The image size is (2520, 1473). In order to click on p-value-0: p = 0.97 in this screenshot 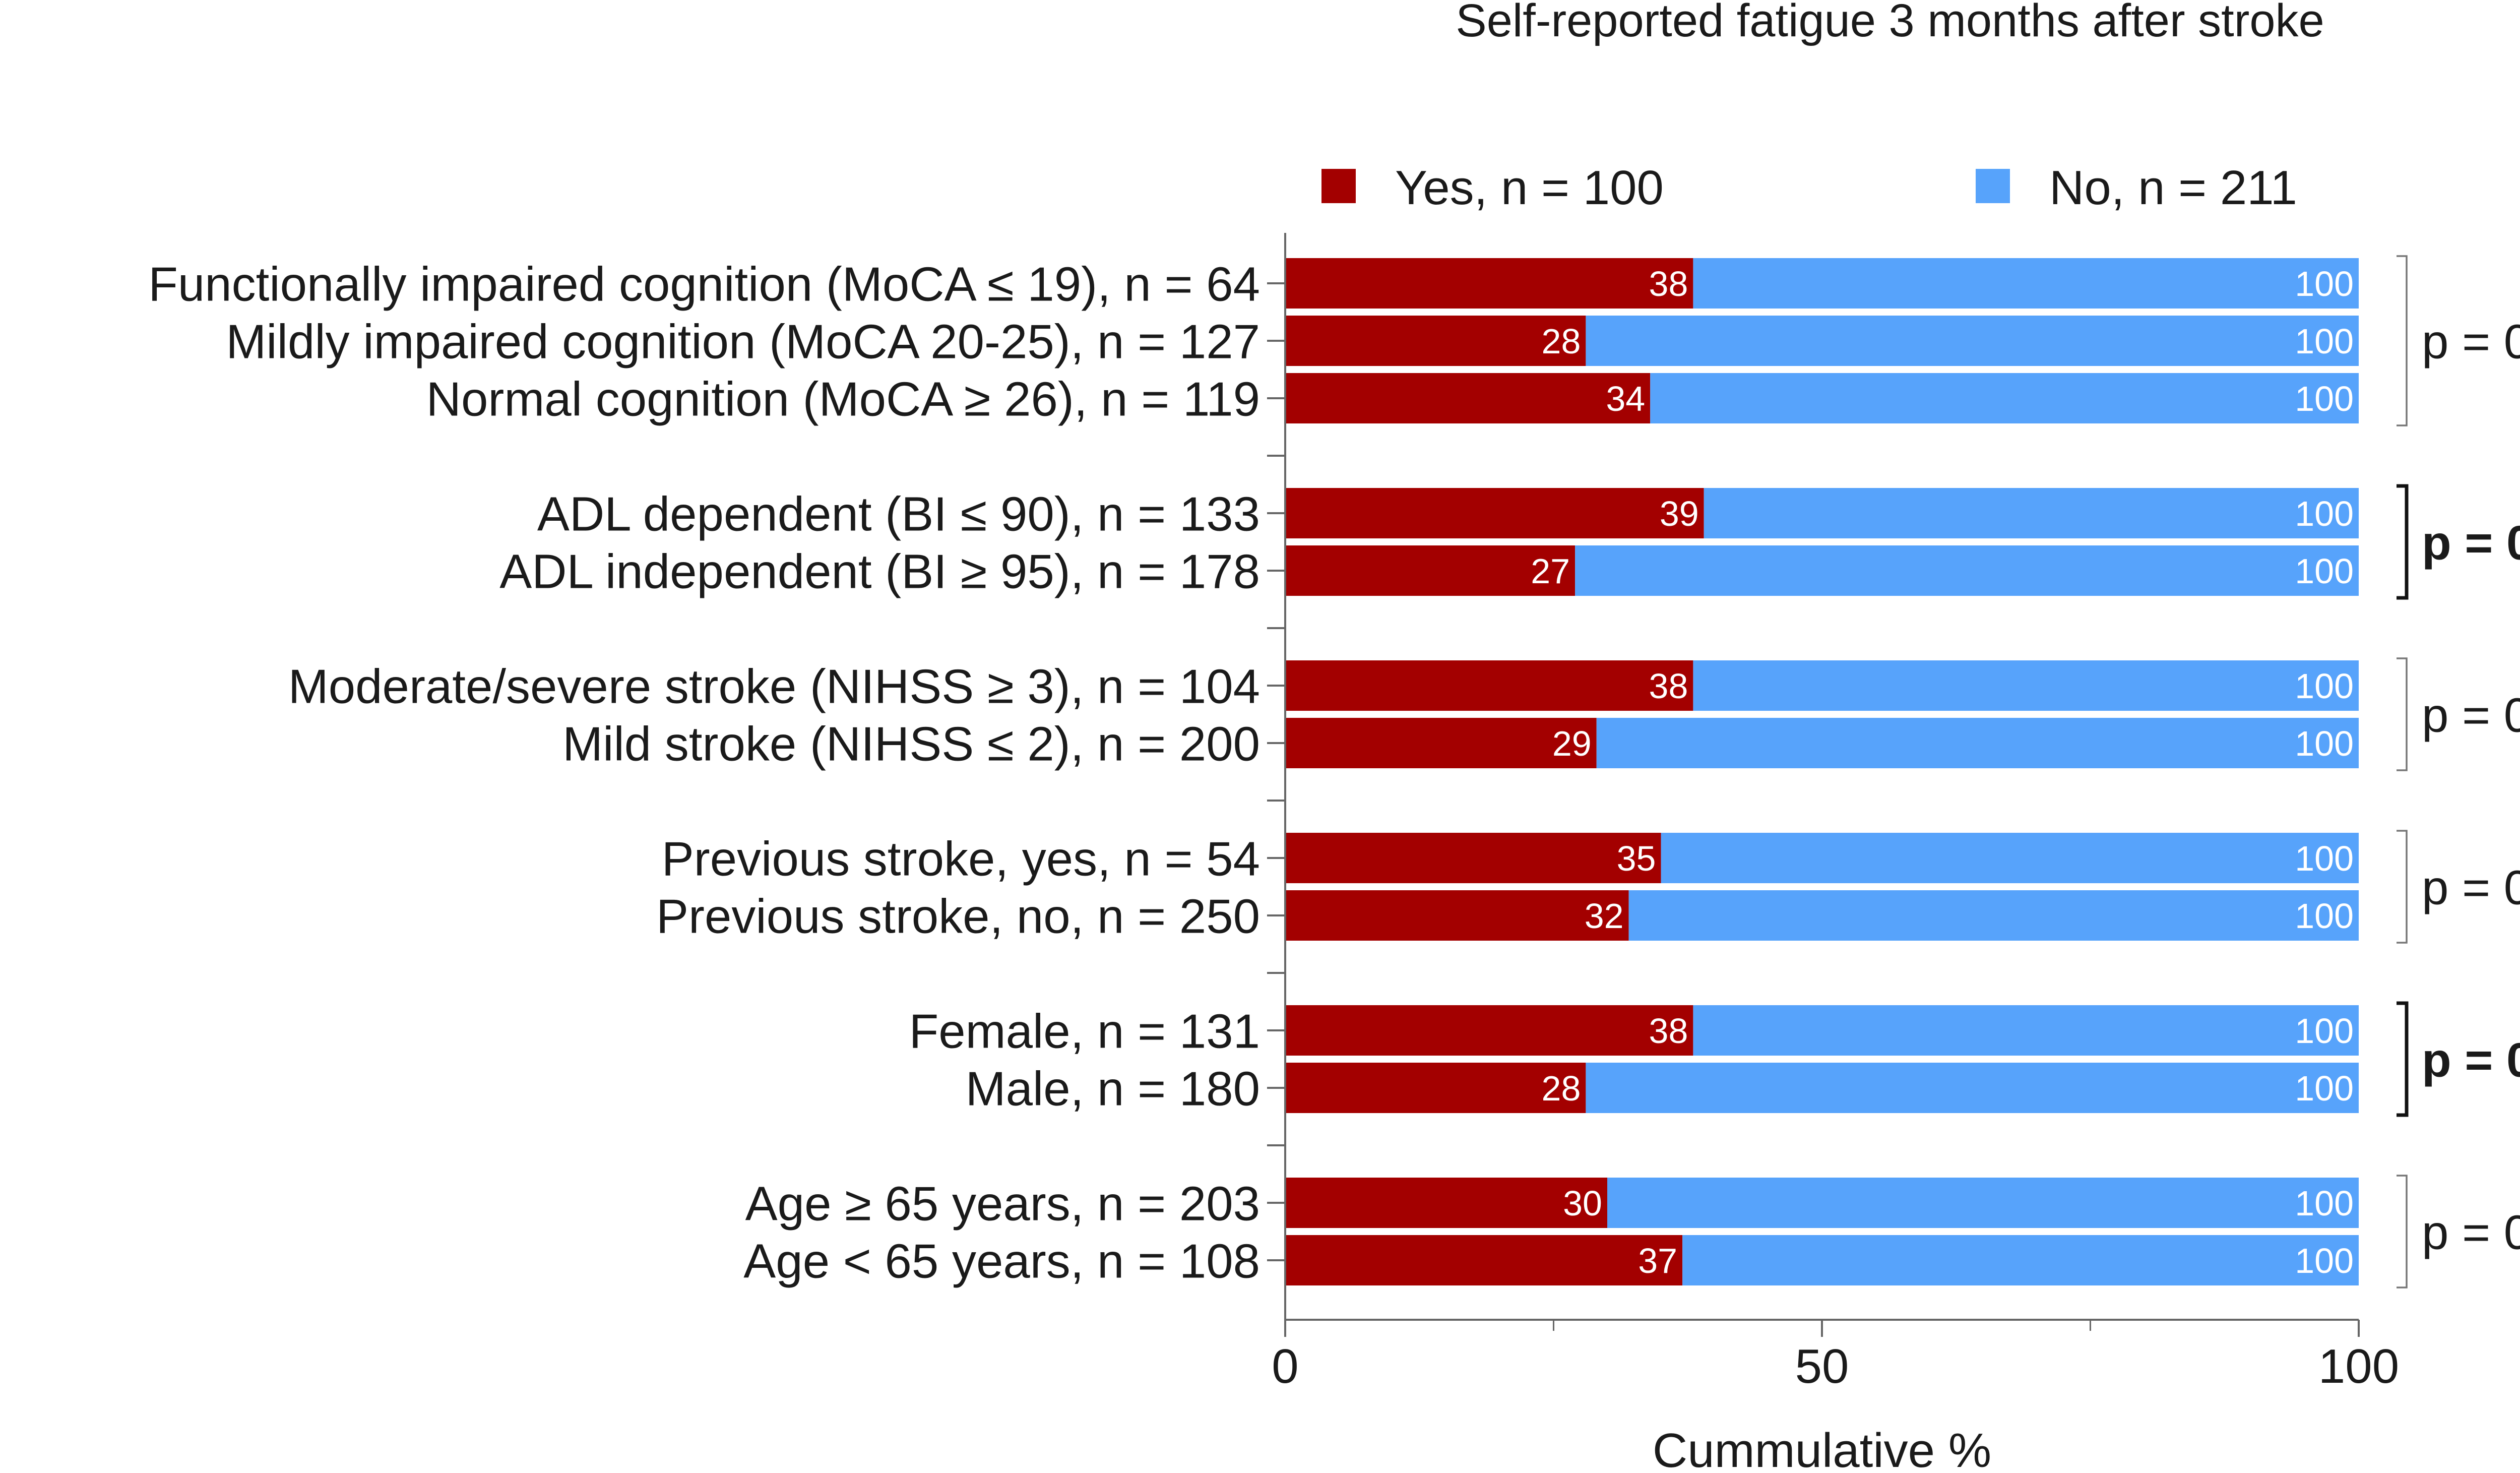, I will do `click(2471, 342)`.